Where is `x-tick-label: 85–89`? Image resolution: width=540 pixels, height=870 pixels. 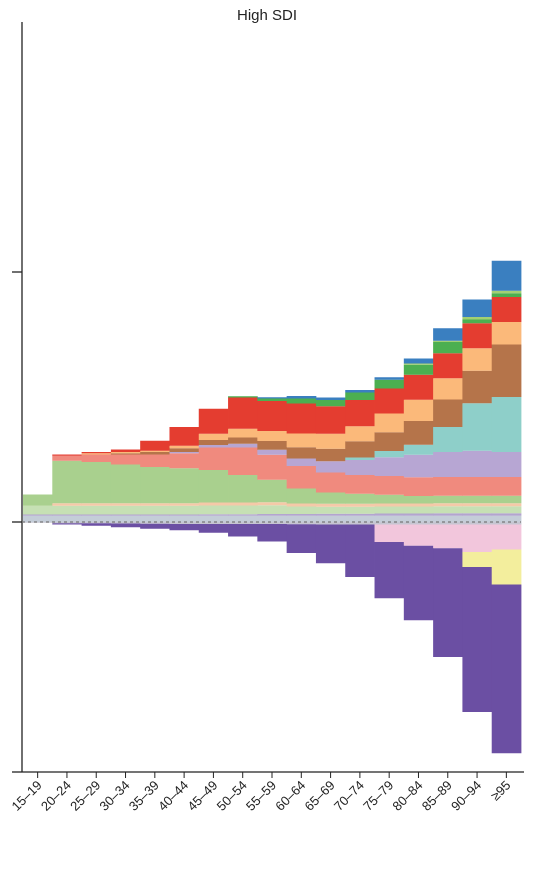 x-tick-label: 85–89 is located at coordinates (437, 796).